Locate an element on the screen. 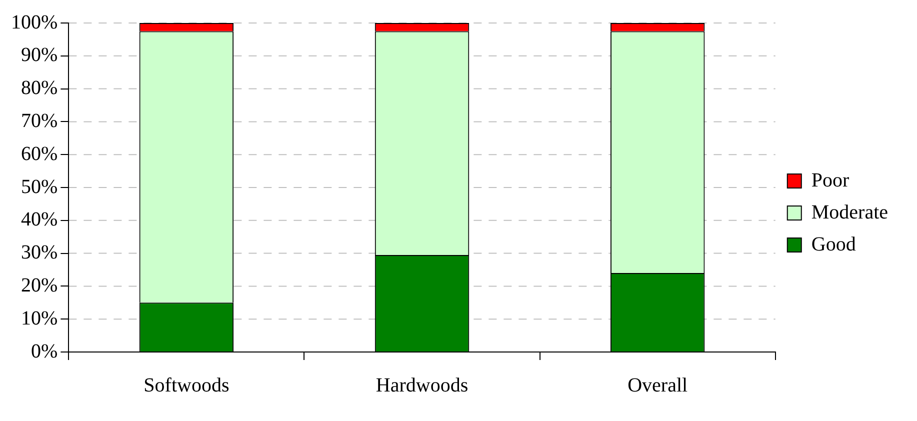  y-tick-label: 70% is located at coordinates (39, 121).